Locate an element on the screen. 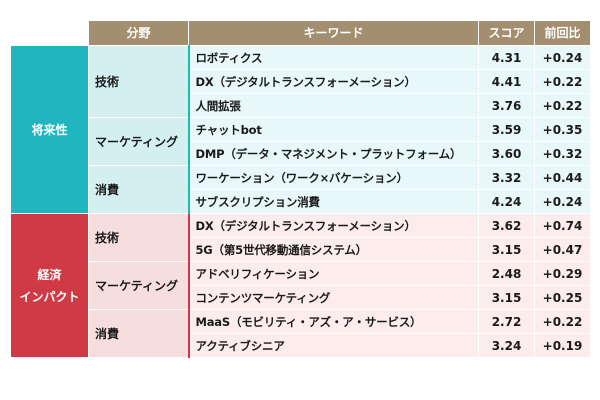  table-row: 消費 ワーケーション（ワーク×バケーション） 3.32 +0.44 is located at coordinates (301, 189).